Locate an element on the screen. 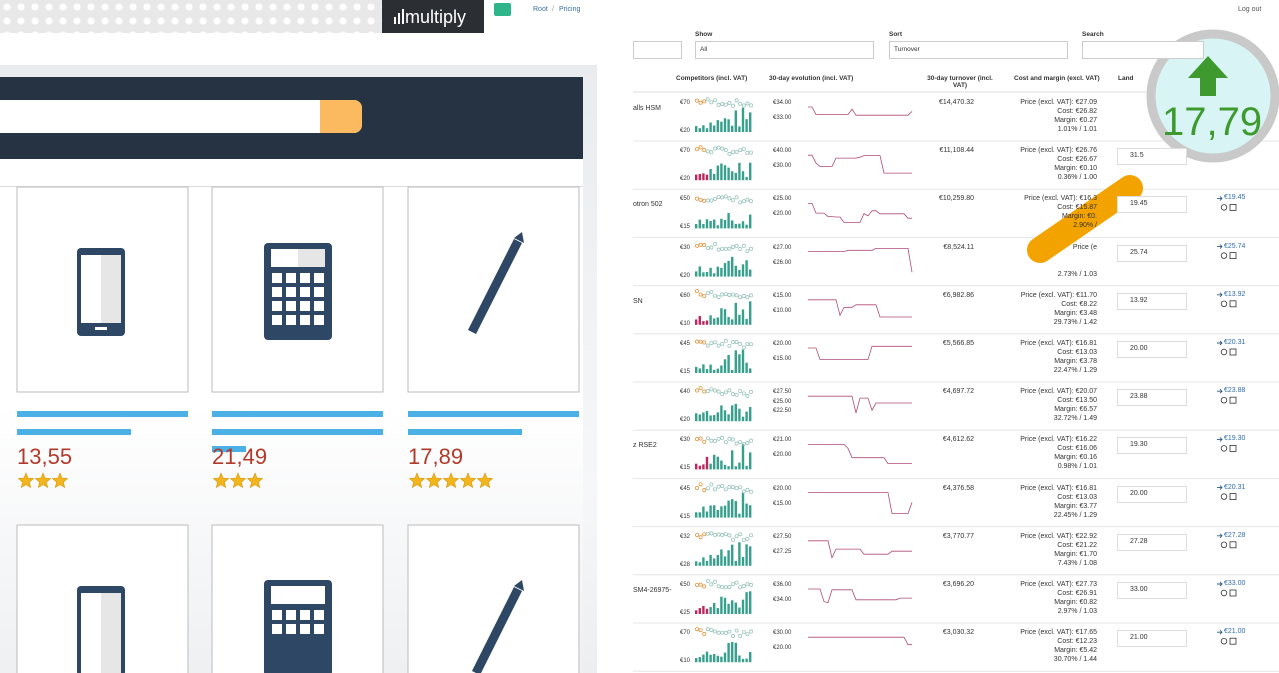 Image resolution: width=1279 pixels, height=673 pixels. block-icon is located at coordinates (1224, 207).